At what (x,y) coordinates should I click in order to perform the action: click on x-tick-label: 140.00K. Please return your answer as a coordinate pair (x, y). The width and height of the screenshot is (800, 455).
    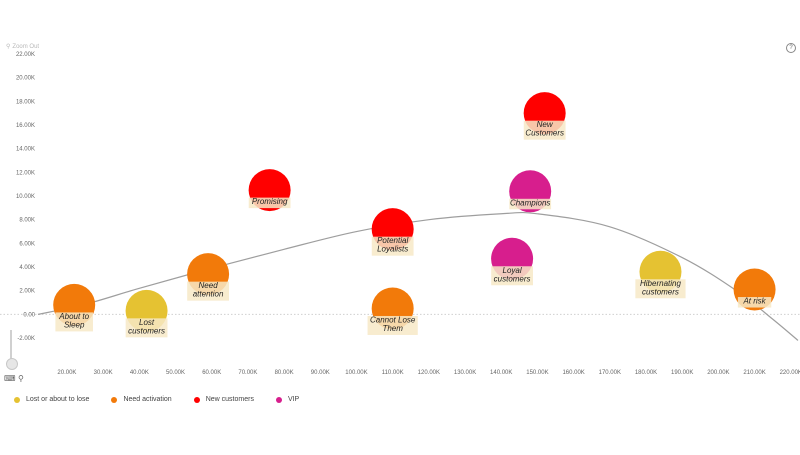
    Looking at the image, I should click on (501, 373).